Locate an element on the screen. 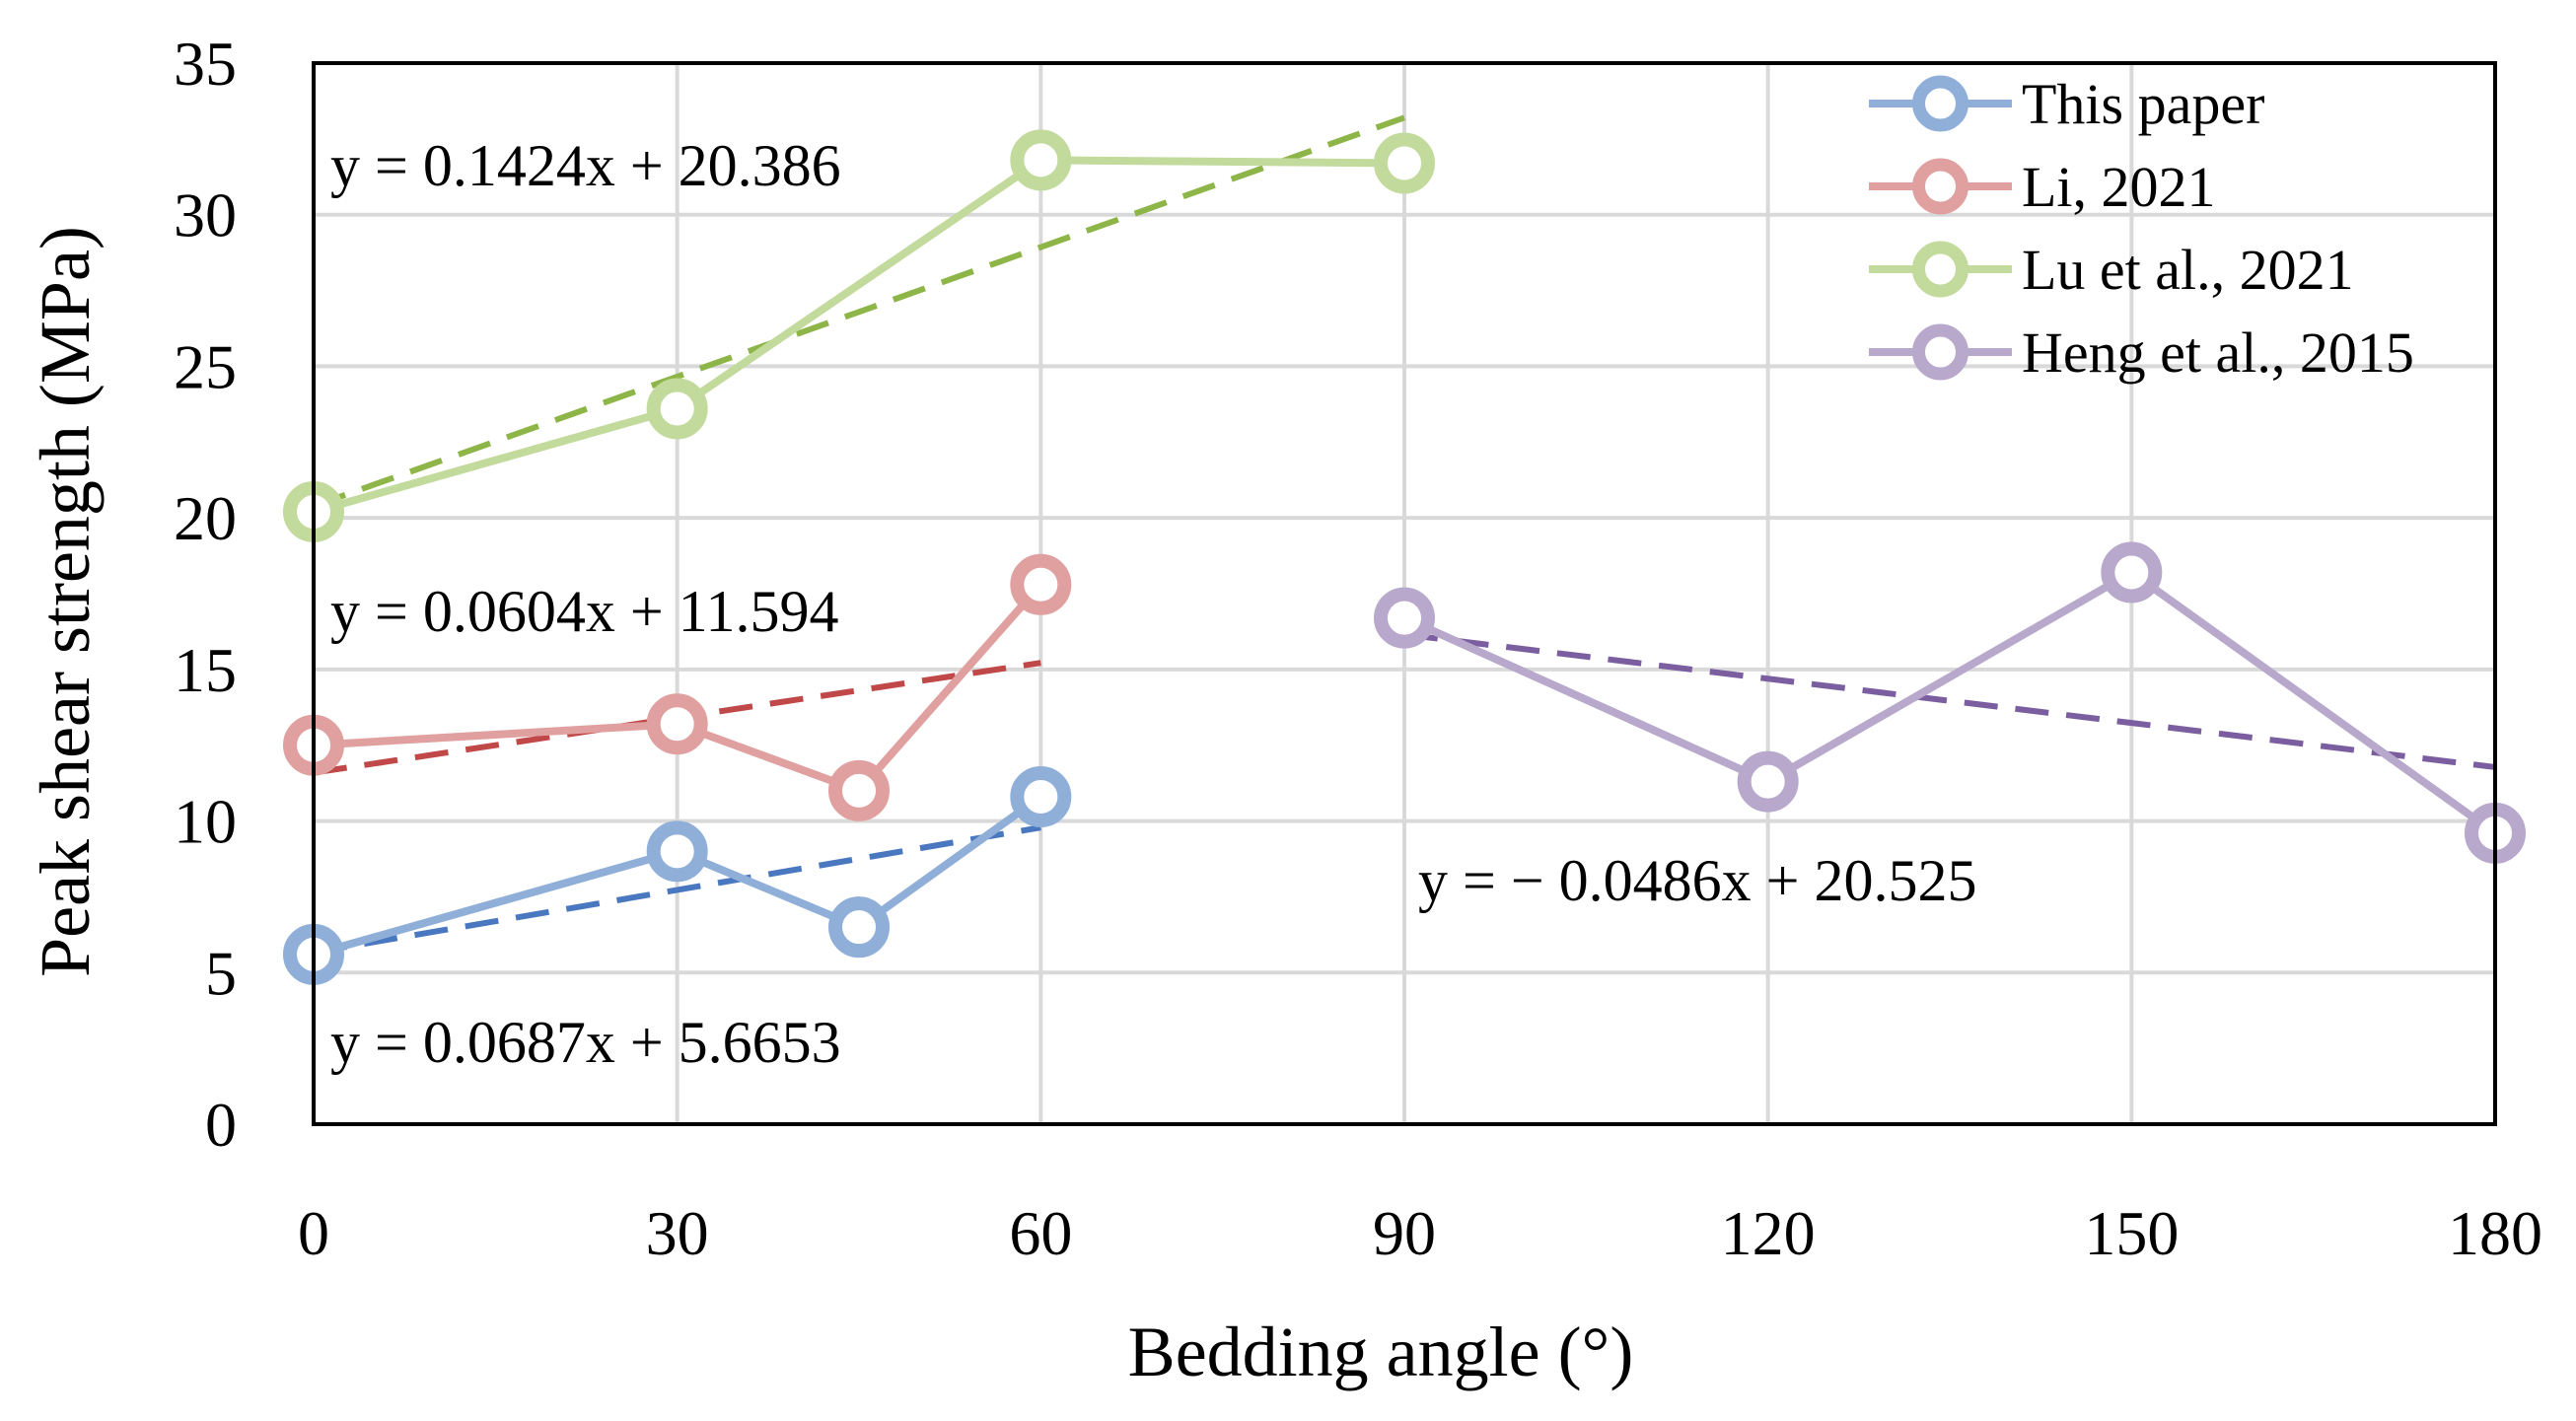 The width and height of the screenshot is (2576, 1421). y-axis-title: Peak shear strength (MPa) is located at coordinates (65, 601).